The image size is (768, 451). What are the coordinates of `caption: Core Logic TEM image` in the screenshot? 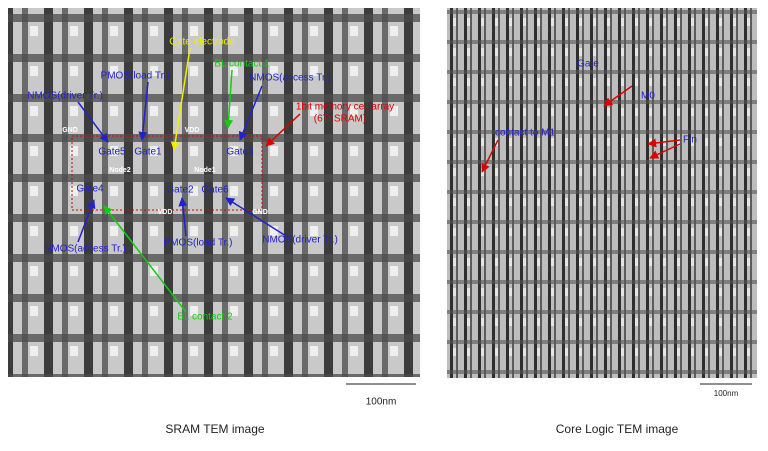 It's located at (617, 429).